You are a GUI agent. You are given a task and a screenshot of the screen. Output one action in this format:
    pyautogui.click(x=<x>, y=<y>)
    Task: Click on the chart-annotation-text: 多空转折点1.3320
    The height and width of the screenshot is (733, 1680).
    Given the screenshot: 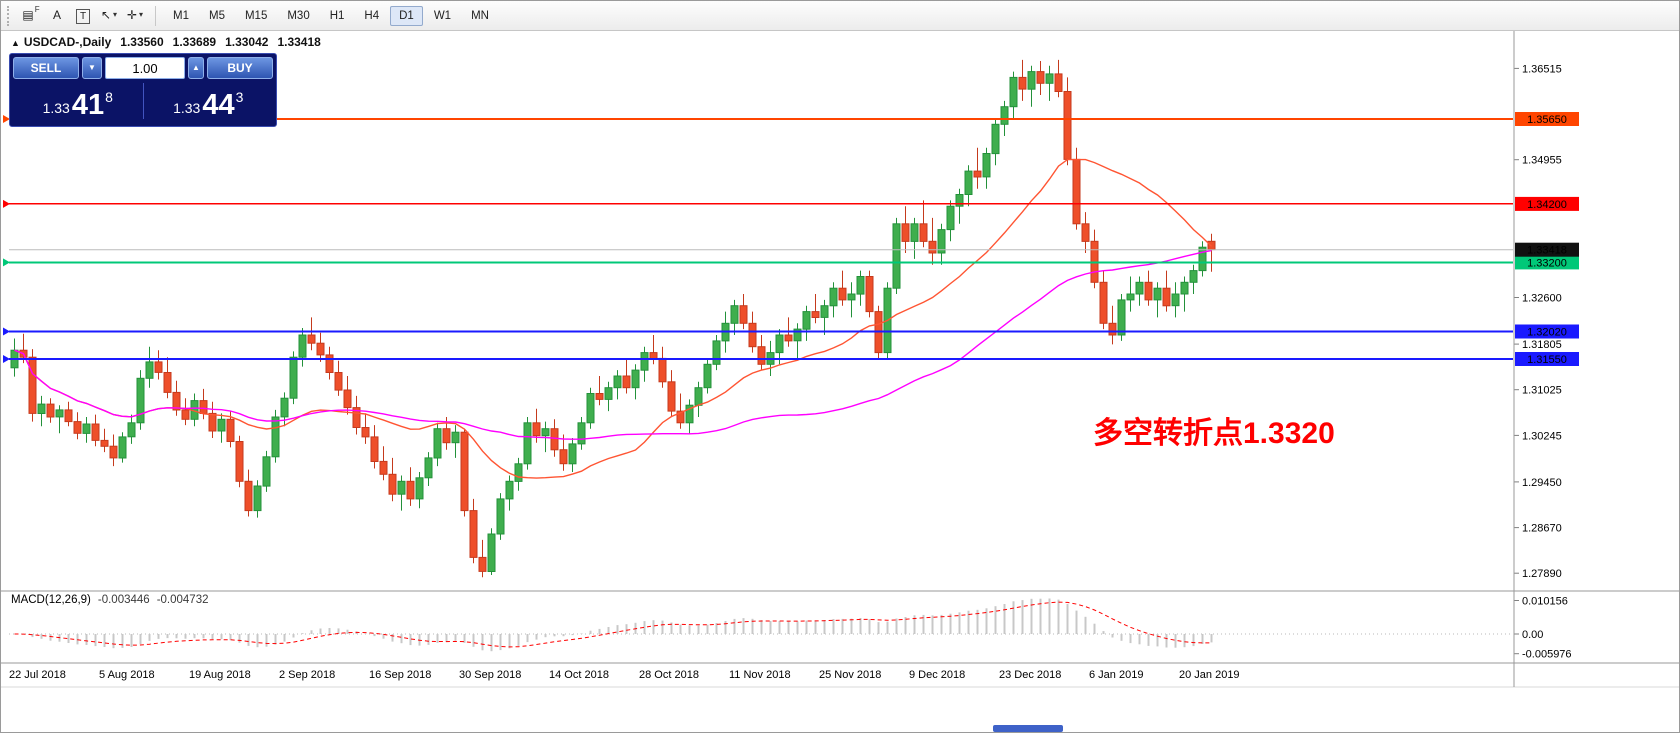 What is the action you would take?
    pyautogui.click(x=1214, y=433)
    